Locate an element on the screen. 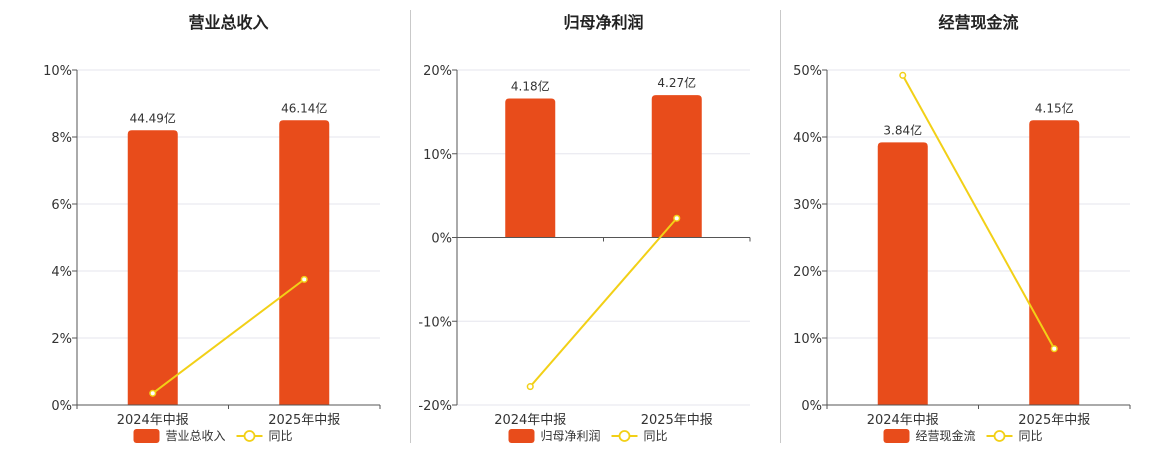  y-tick-label: -20% is located at coordinates (435, 406).